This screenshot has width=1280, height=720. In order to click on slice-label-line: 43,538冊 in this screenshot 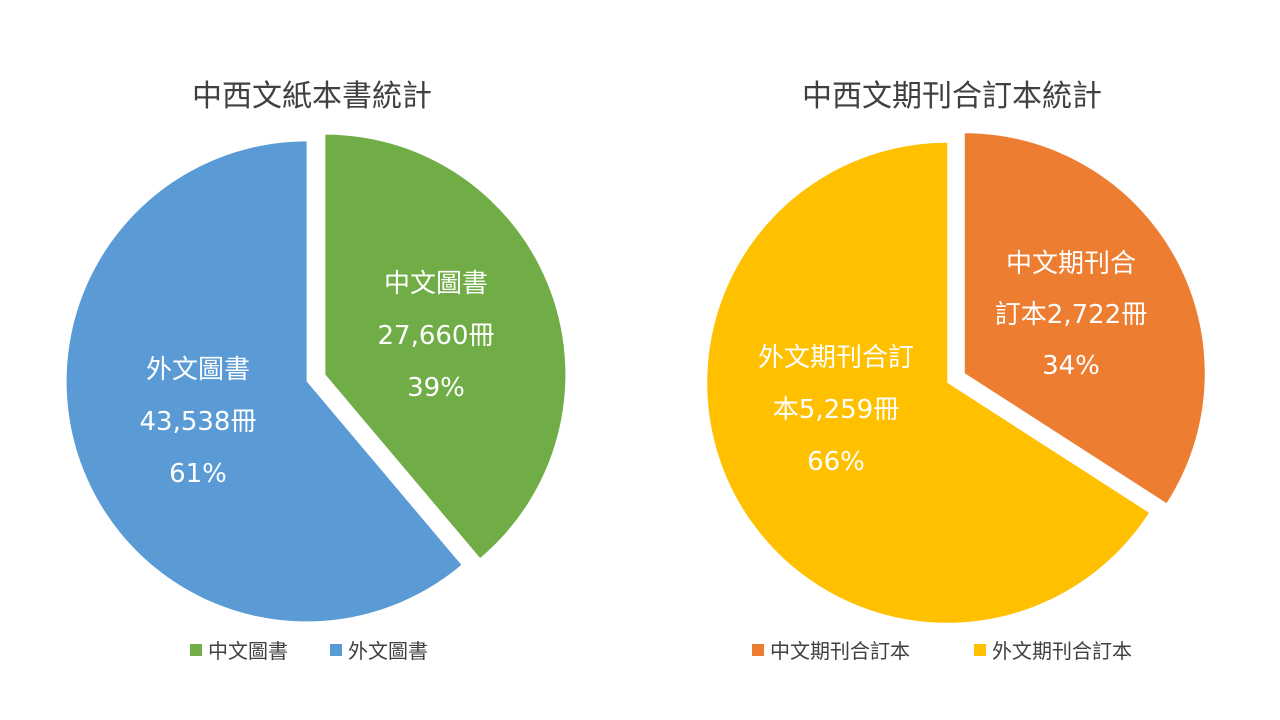, I will do `click(198, 422)`.